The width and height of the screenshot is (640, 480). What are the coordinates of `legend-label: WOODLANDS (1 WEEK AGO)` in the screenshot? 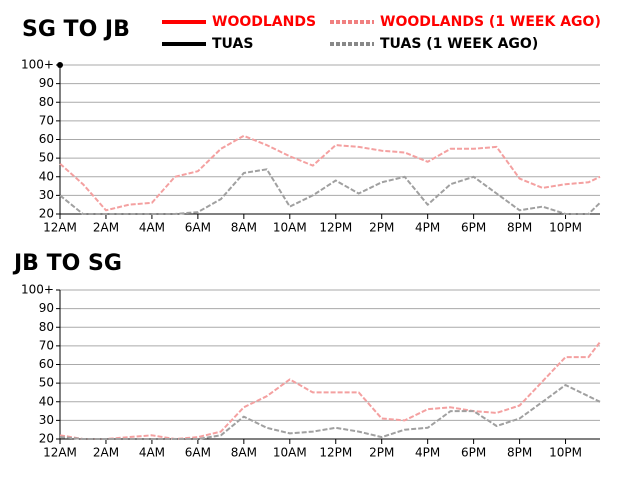 It's located at (490, 22).